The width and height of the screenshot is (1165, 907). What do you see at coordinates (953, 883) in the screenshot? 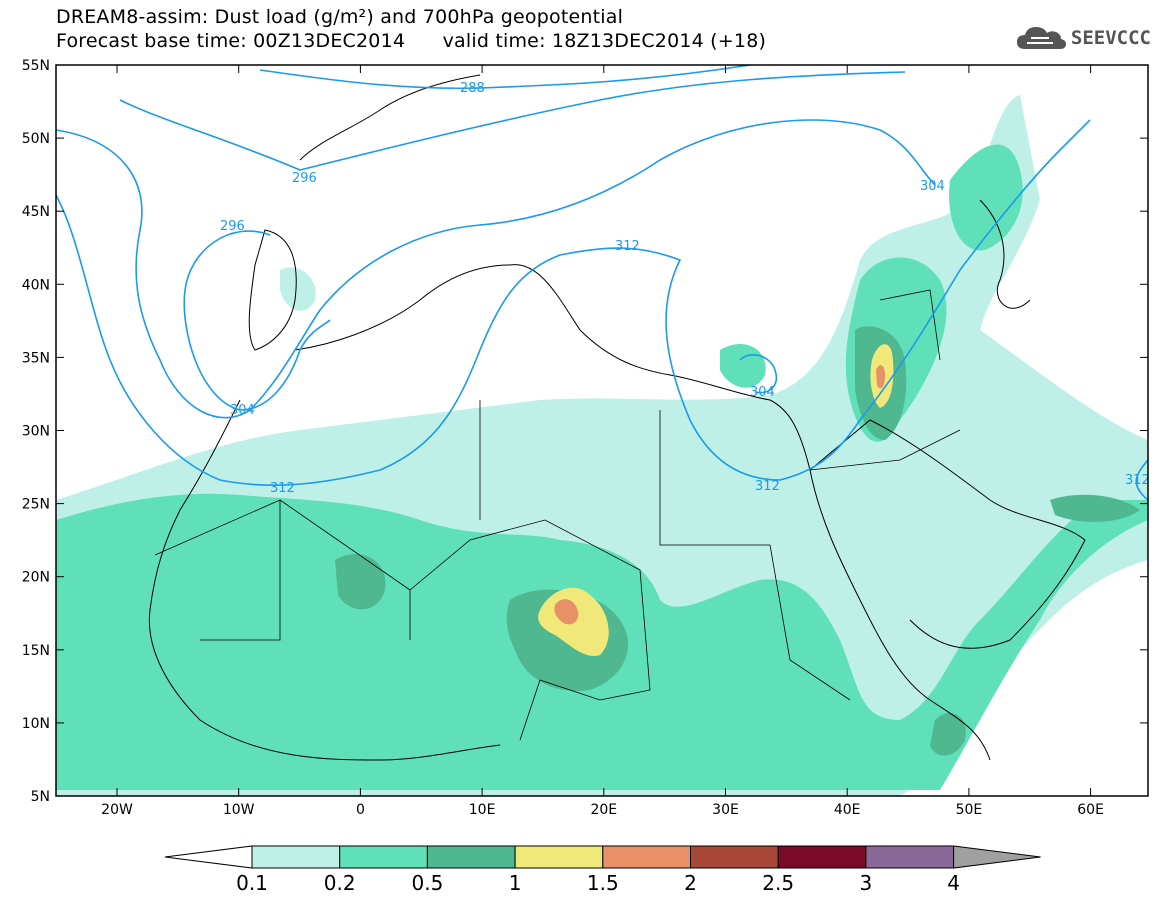
I see `colorbar-label: 4` at bounding box center [953, 883].